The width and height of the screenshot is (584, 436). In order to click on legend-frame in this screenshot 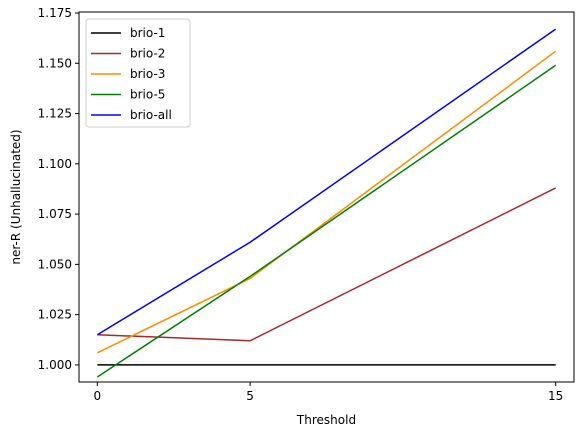, I will do `click(138, 73)`.